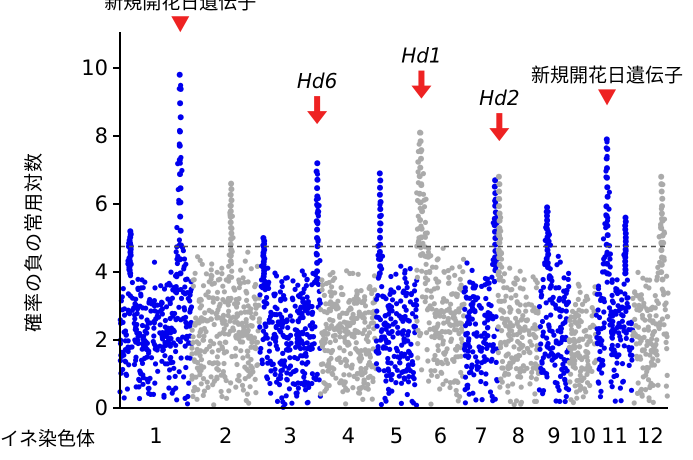 Image resolution: width=693 pixels, height=460 pixels. I want to click on y-tick-label: 6, so click(101, 204).